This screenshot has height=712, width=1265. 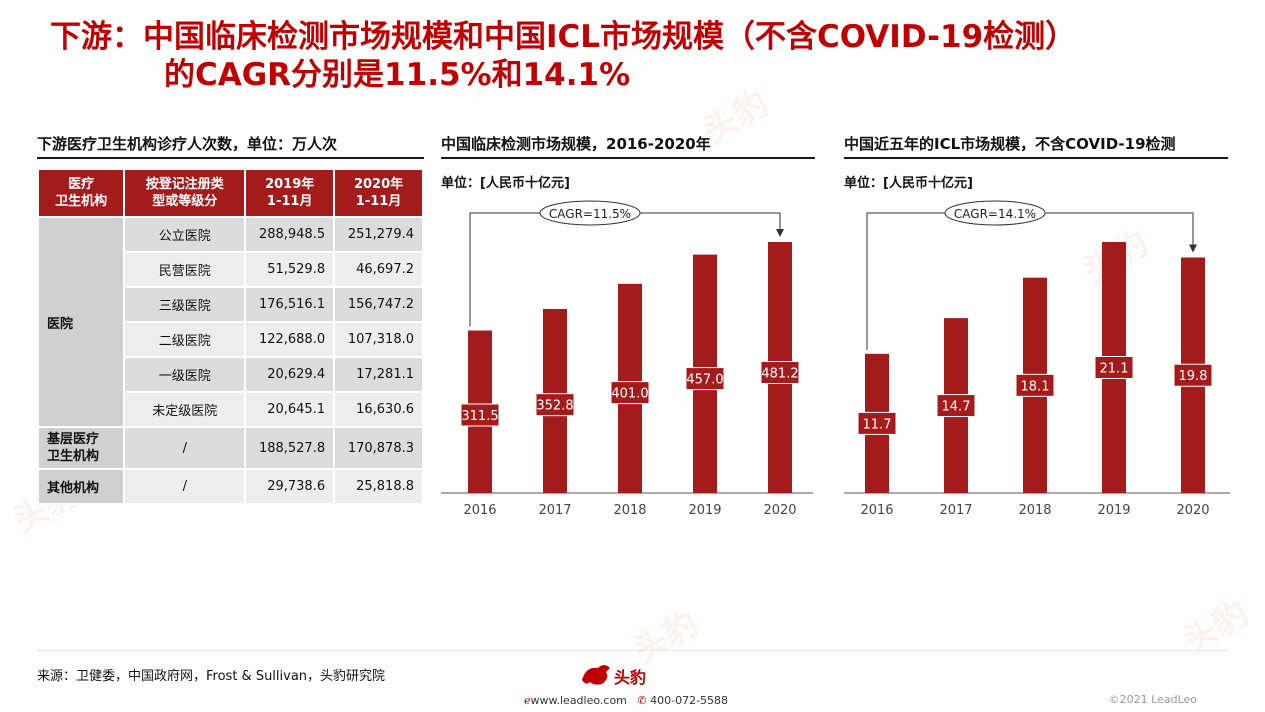 I want to click on row-2019: 176,516.1, so click(x=290, y=304).